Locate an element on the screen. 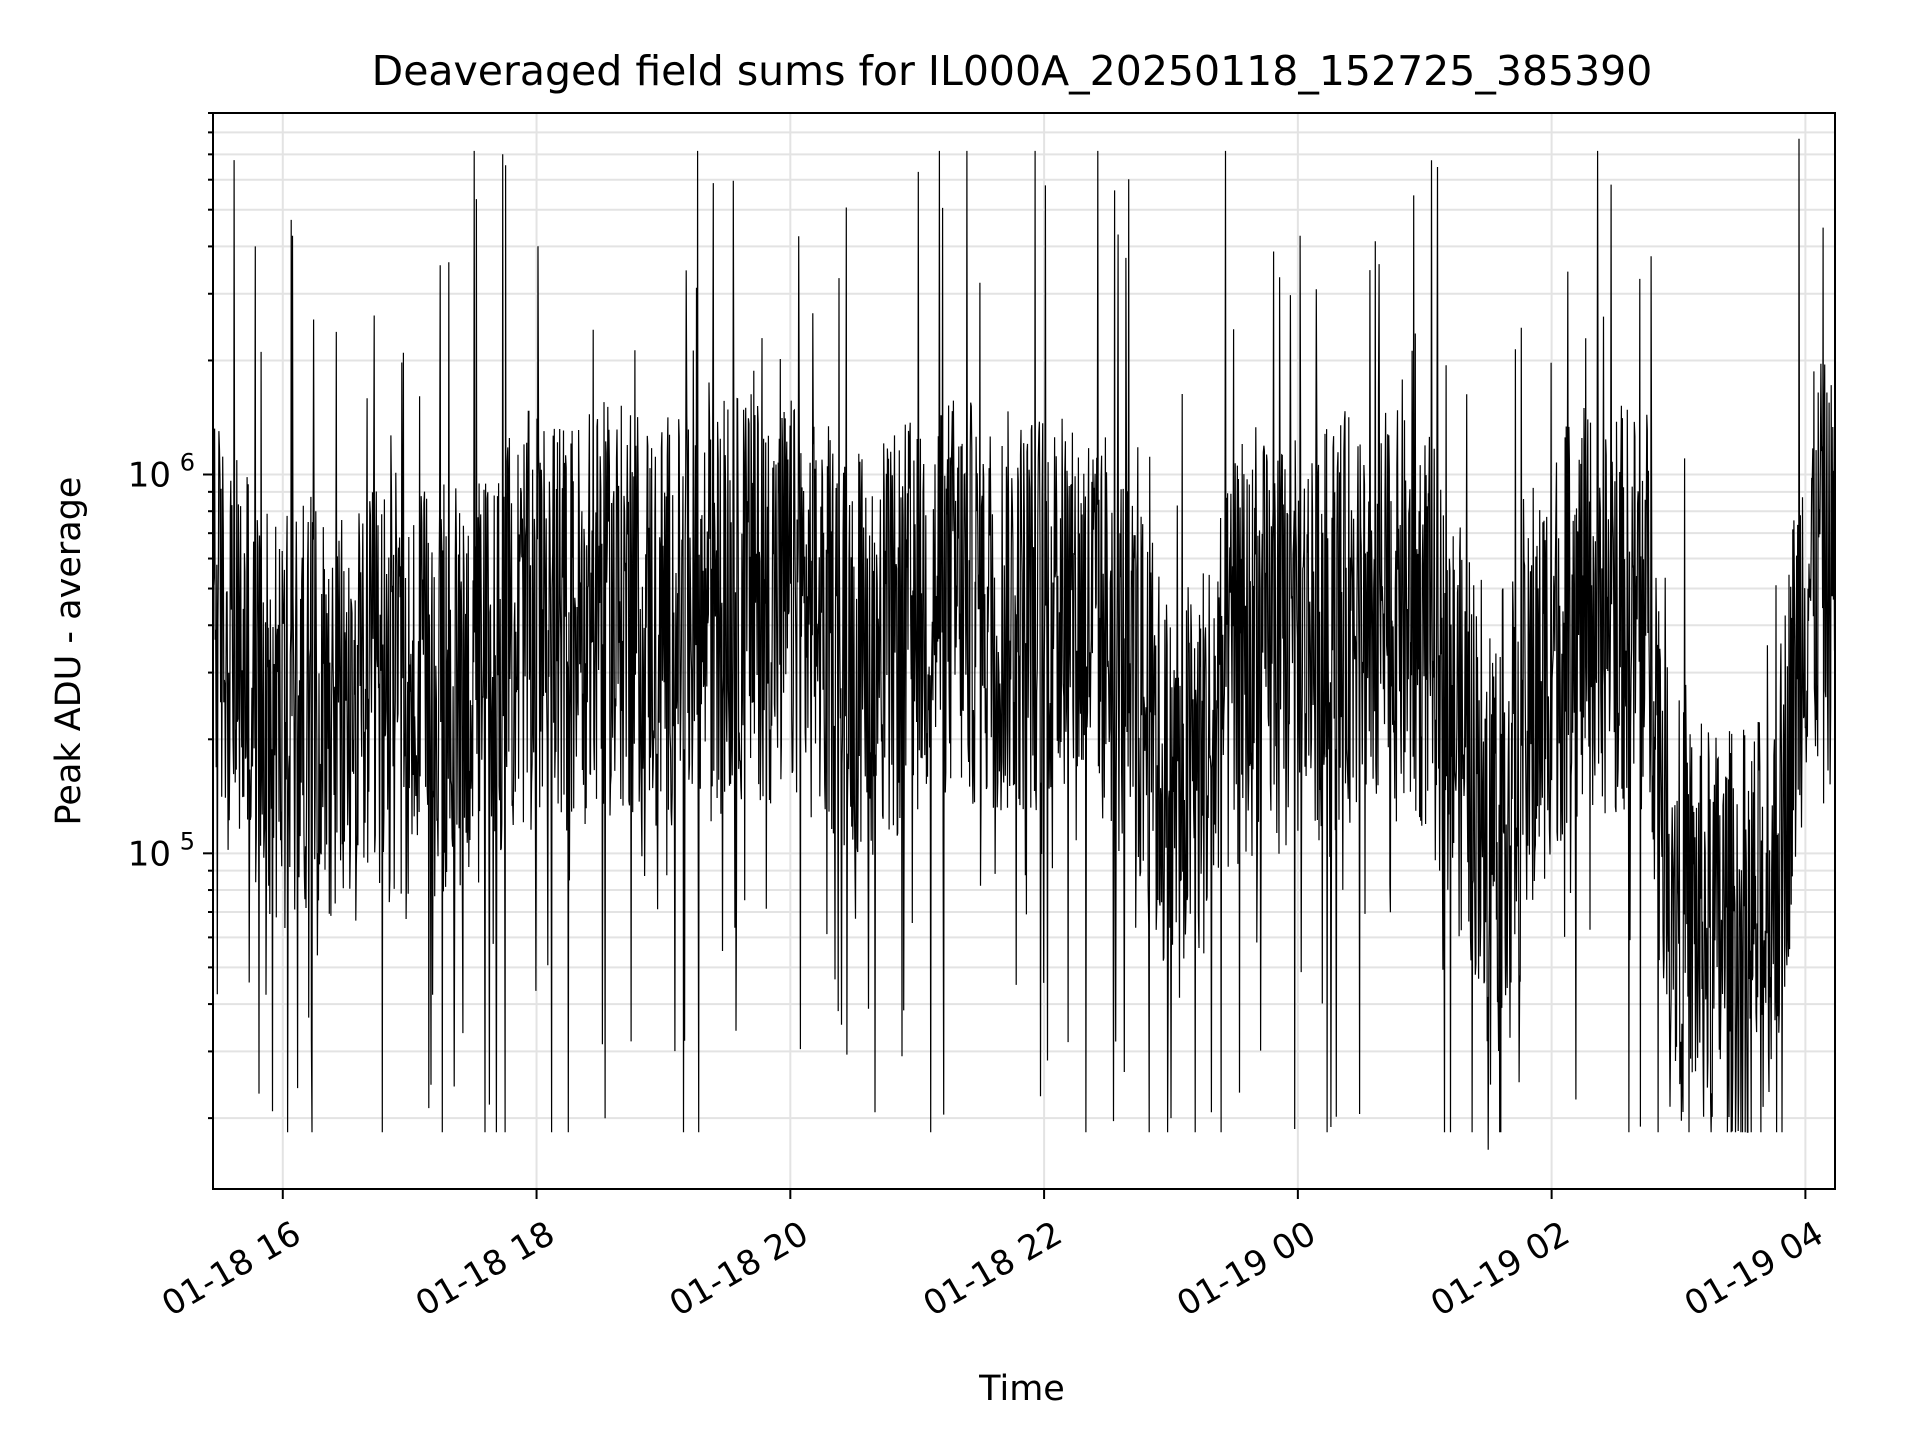  y-tick-exponent: 5 is located at coordinates (187, 841).